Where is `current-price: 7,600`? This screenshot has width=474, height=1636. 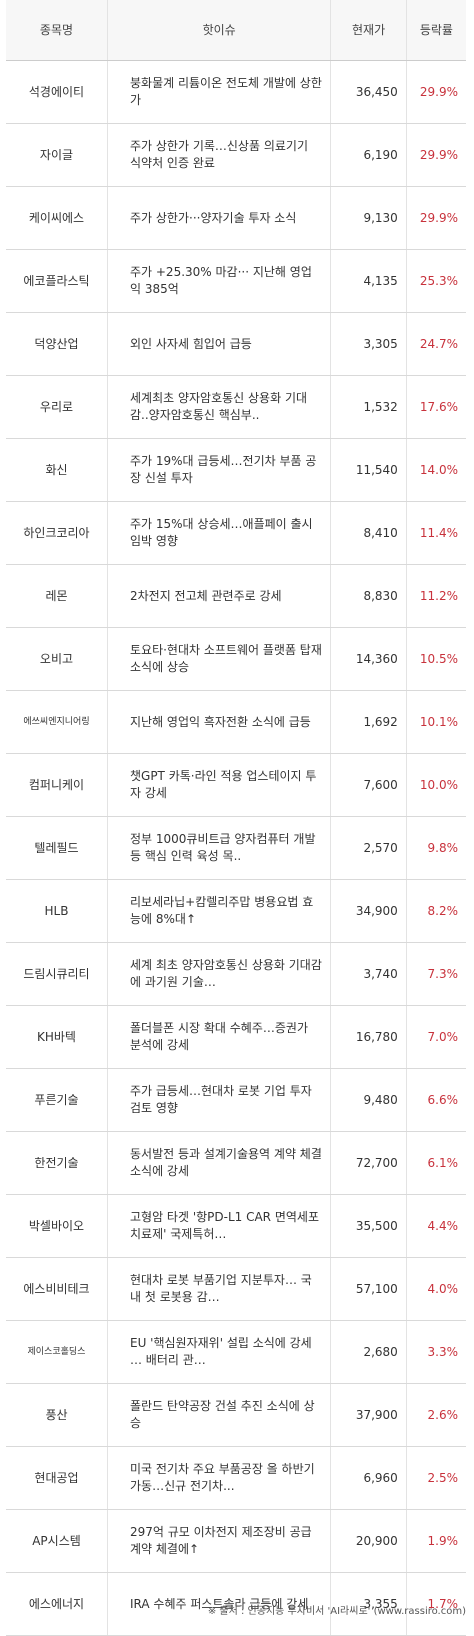 current-price: 7,600 is located at coordinates (368, 785).